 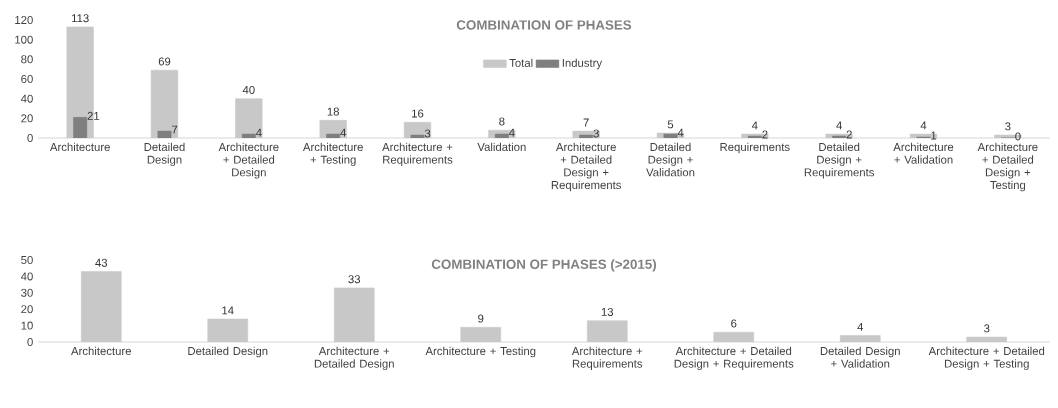 What do you see at coordinates (670, 124) in the screenshot?
I see `data-label: 5` at bounding box center [670, 124].